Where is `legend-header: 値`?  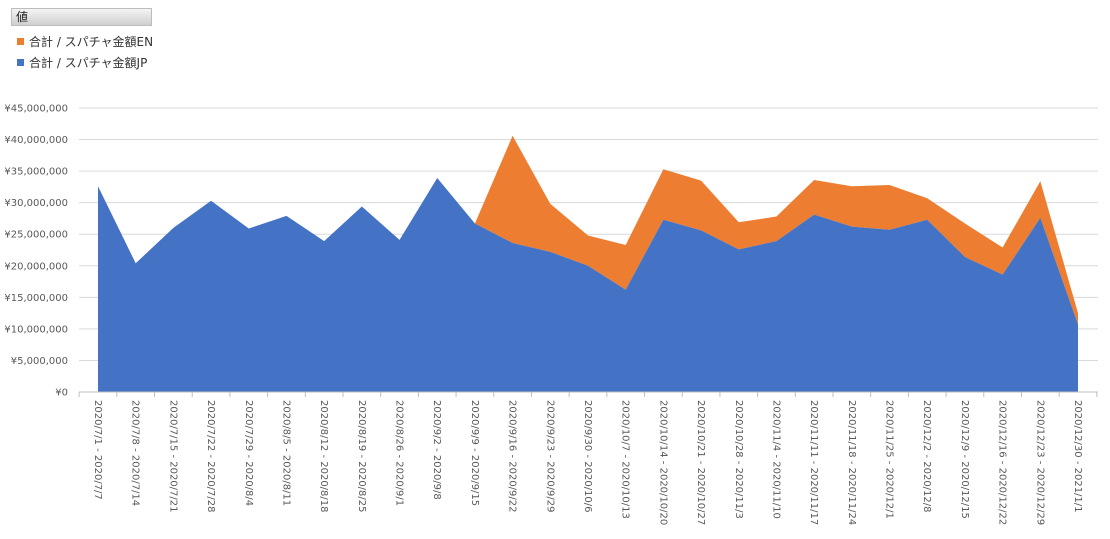 legend-header: 値 is located at coordinates (81, 17).